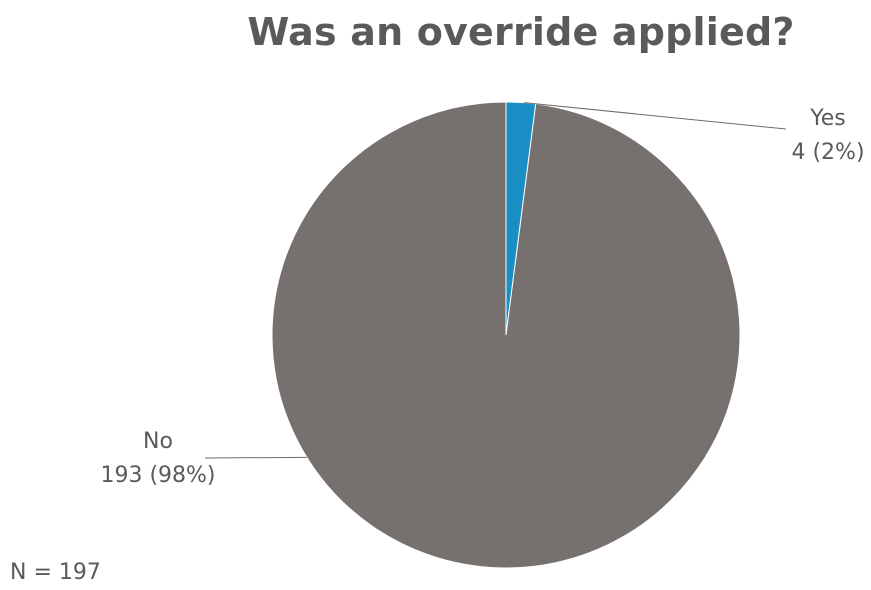  I want to click on chart-title: Was an override applied?, so click(521, 32).